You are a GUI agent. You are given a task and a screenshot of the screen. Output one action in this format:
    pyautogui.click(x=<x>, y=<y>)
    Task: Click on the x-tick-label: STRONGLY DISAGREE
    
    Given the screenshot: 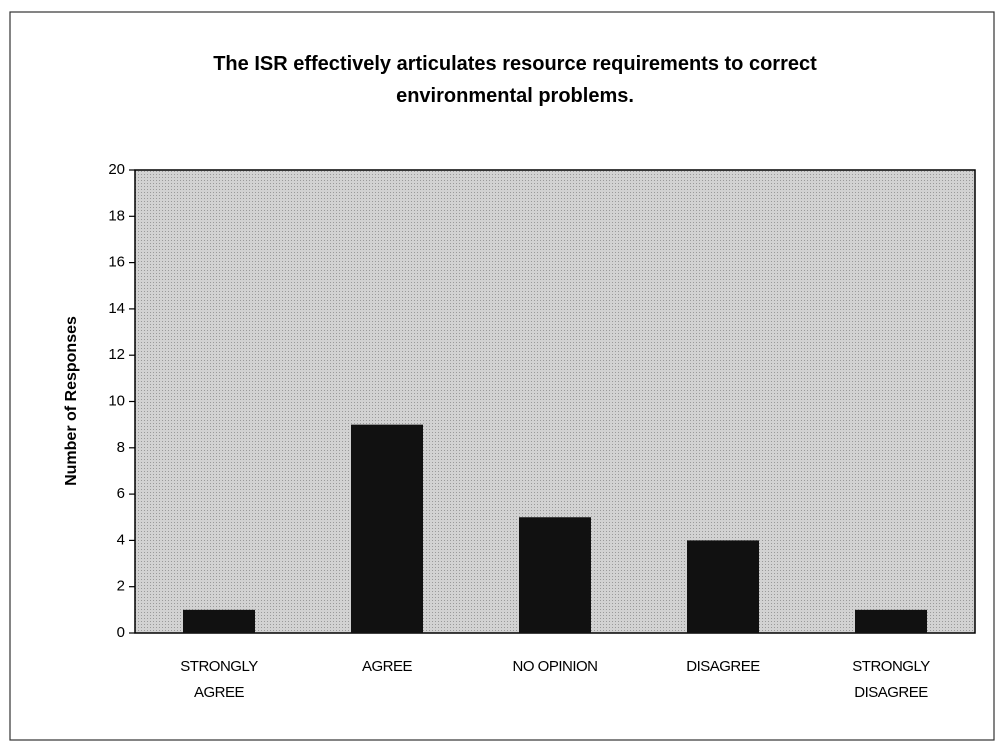 What is the action you would take?
    pyautogui.click(x=891, y=679)
    